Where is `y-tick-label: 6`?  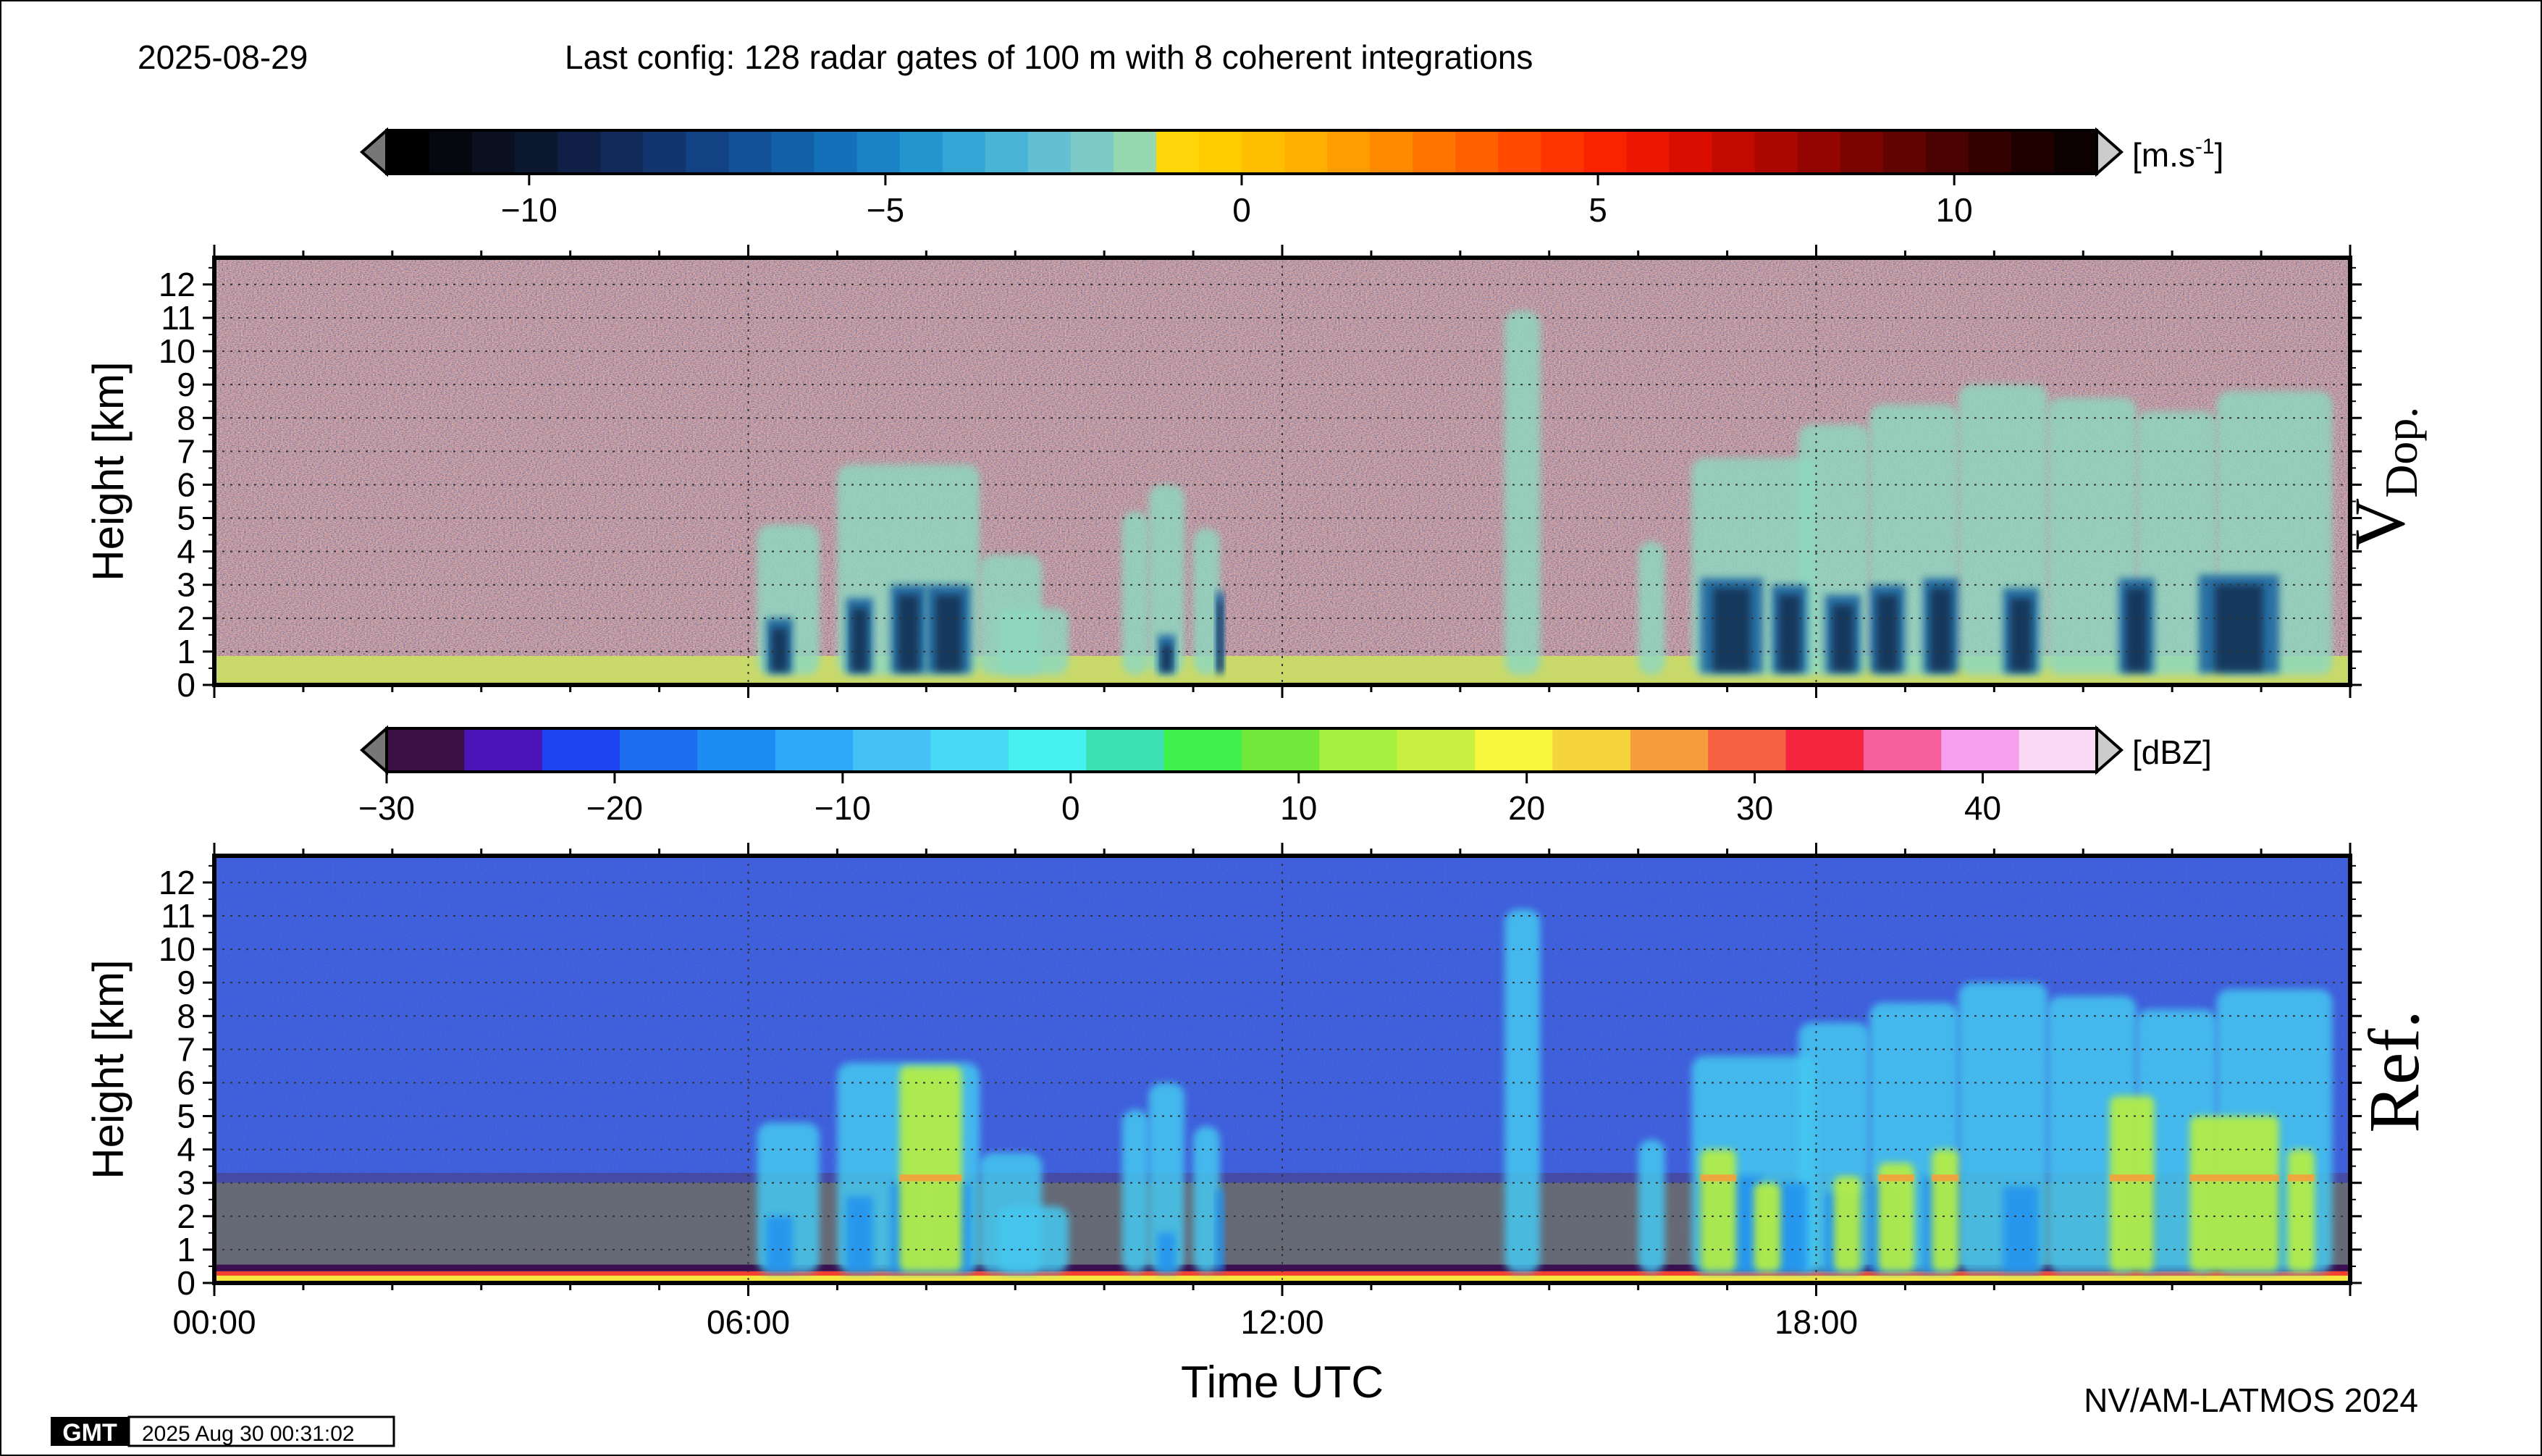
y-tick-label: 6 is located at coordinates (186, 1082).